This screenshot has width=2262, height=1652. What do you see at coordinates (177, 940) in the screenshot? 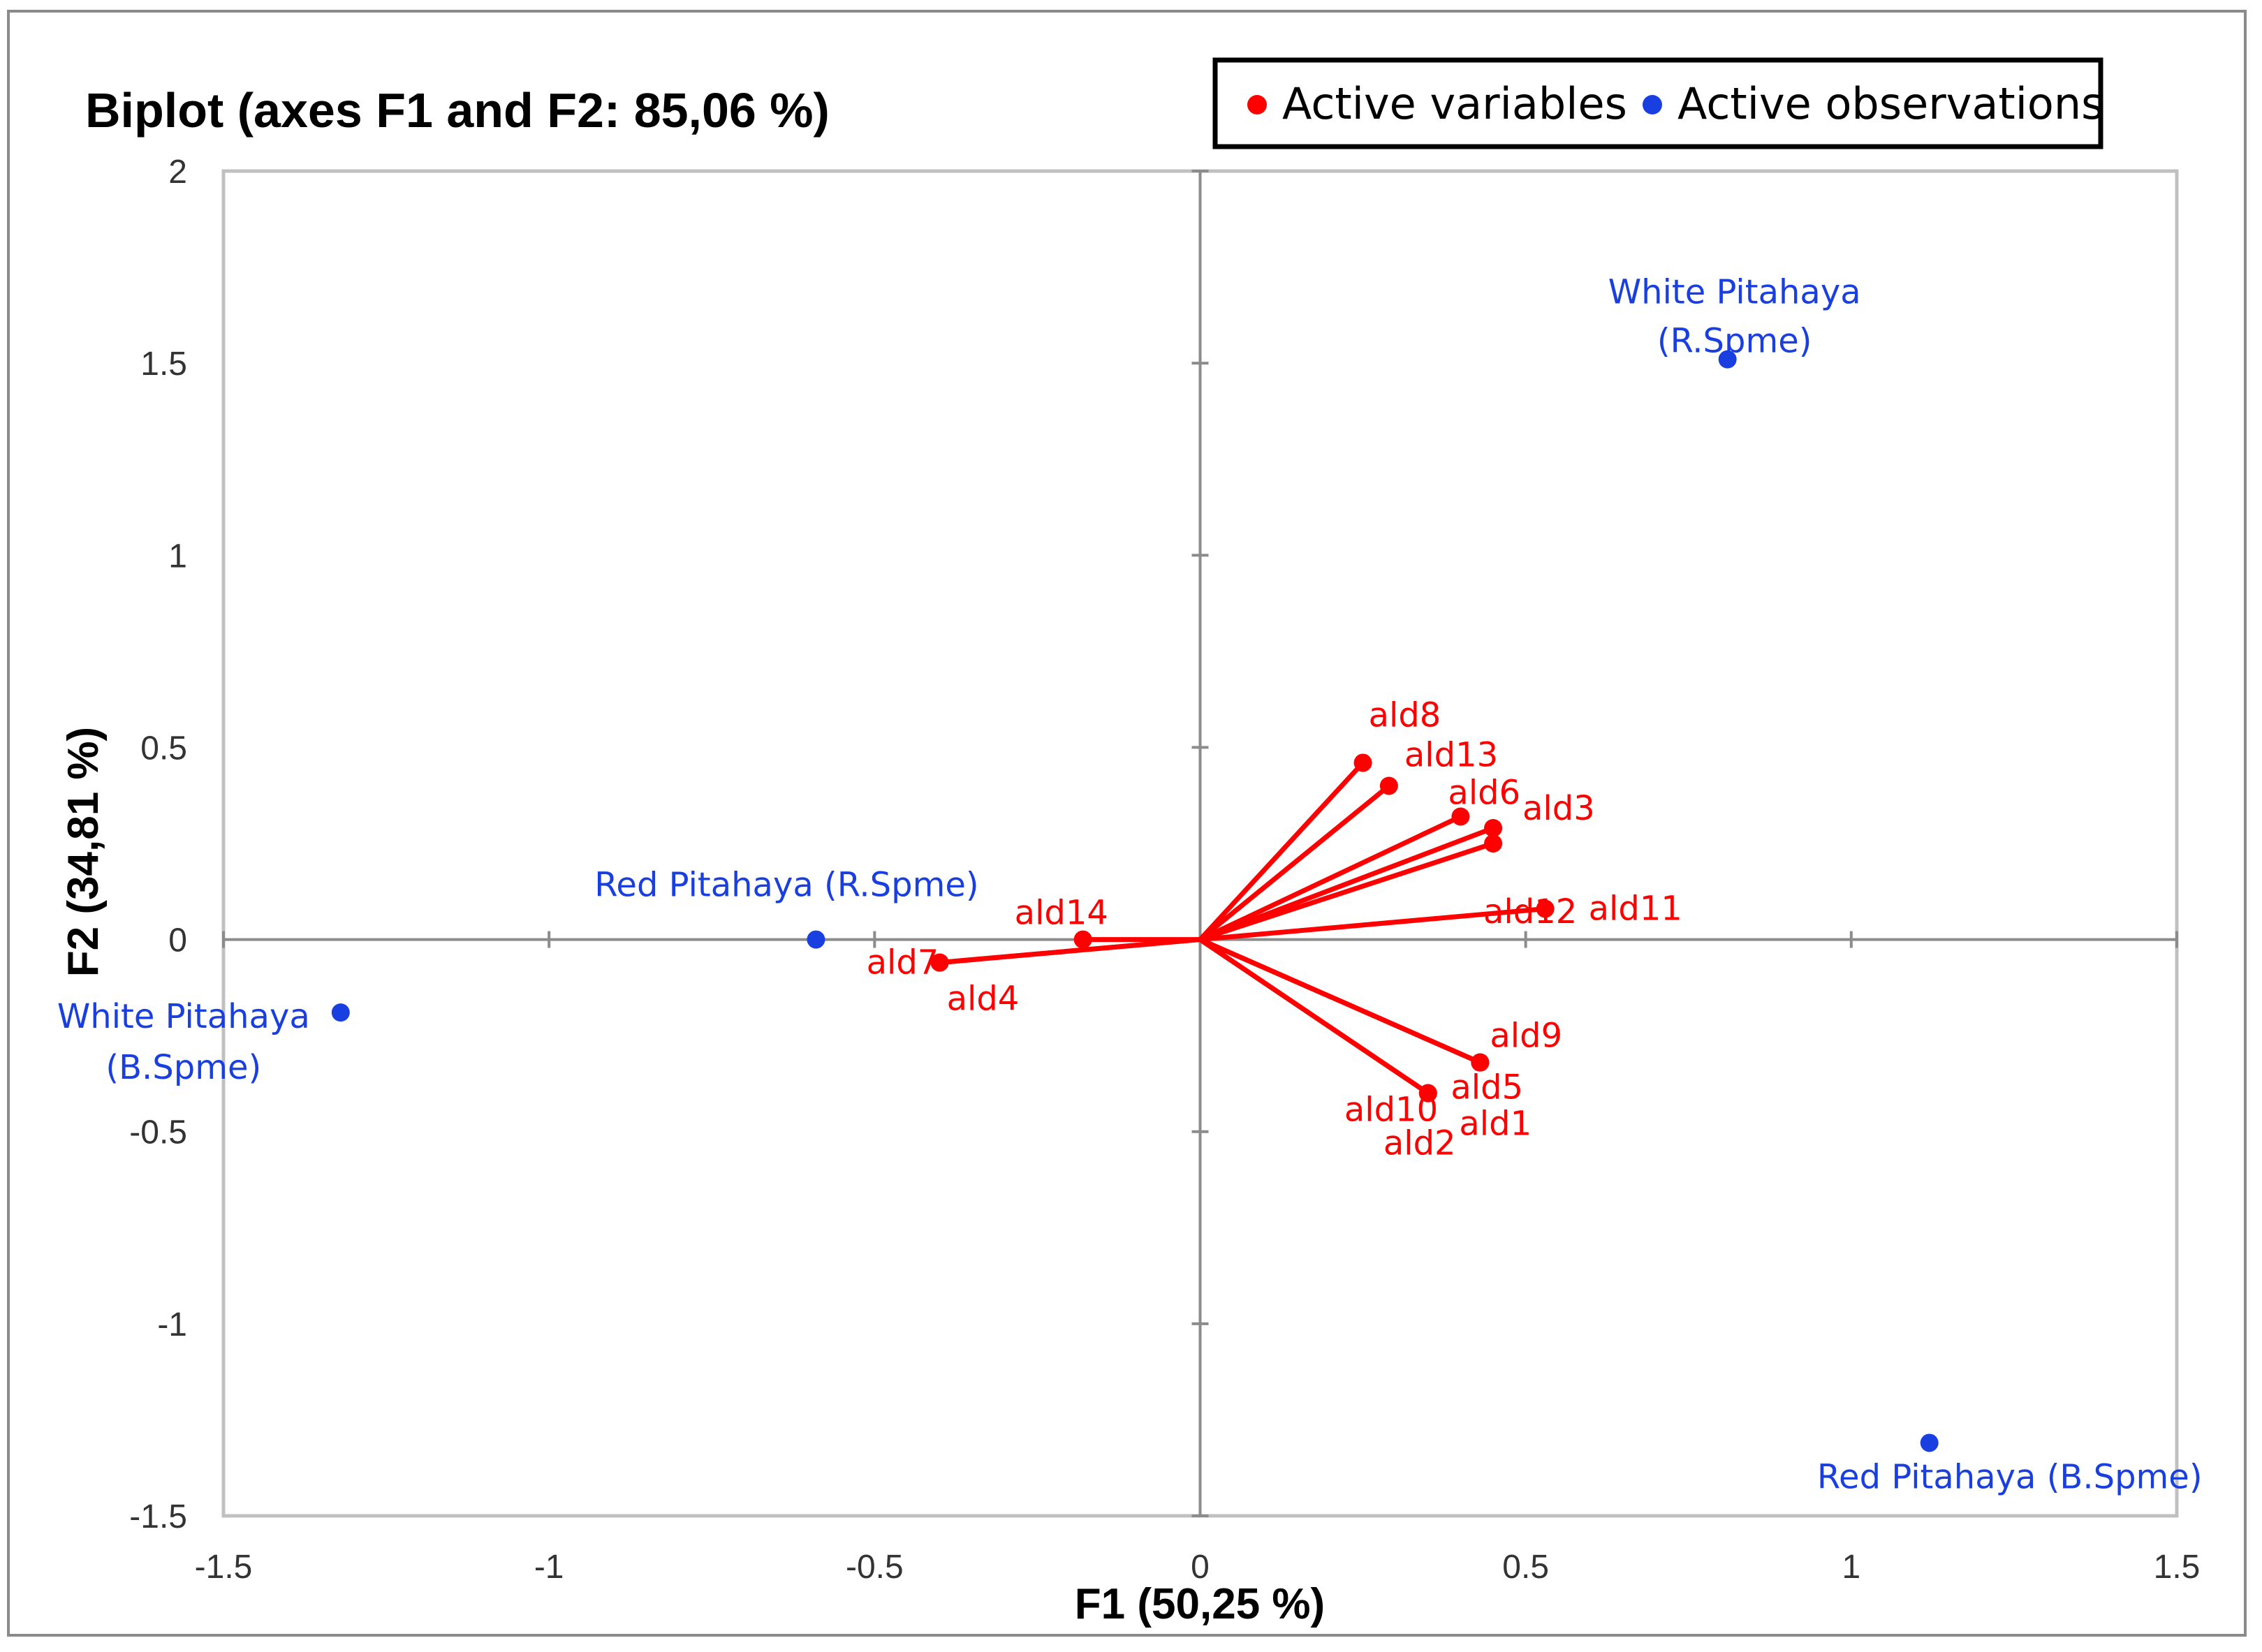
I see `y-tick-label: 0` at bounding box center [177, 940].